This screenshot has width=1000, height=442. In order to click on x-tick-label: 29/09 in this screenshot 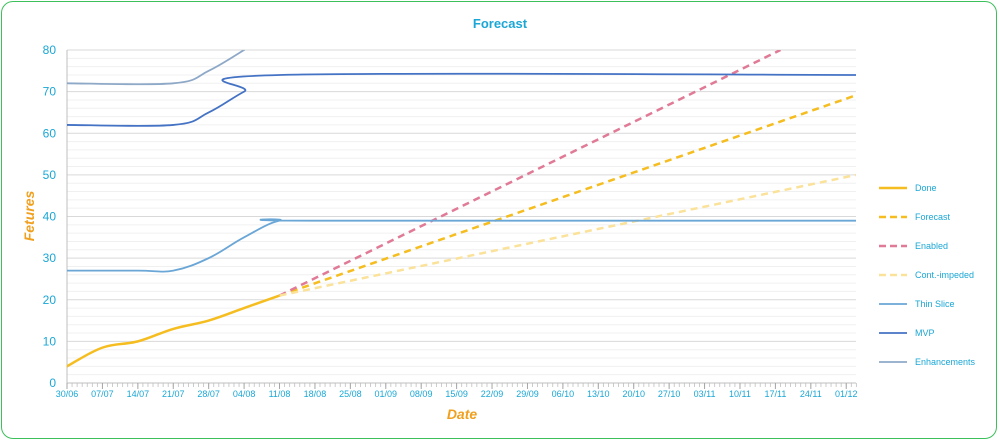, I will do `click(527, 394)`.